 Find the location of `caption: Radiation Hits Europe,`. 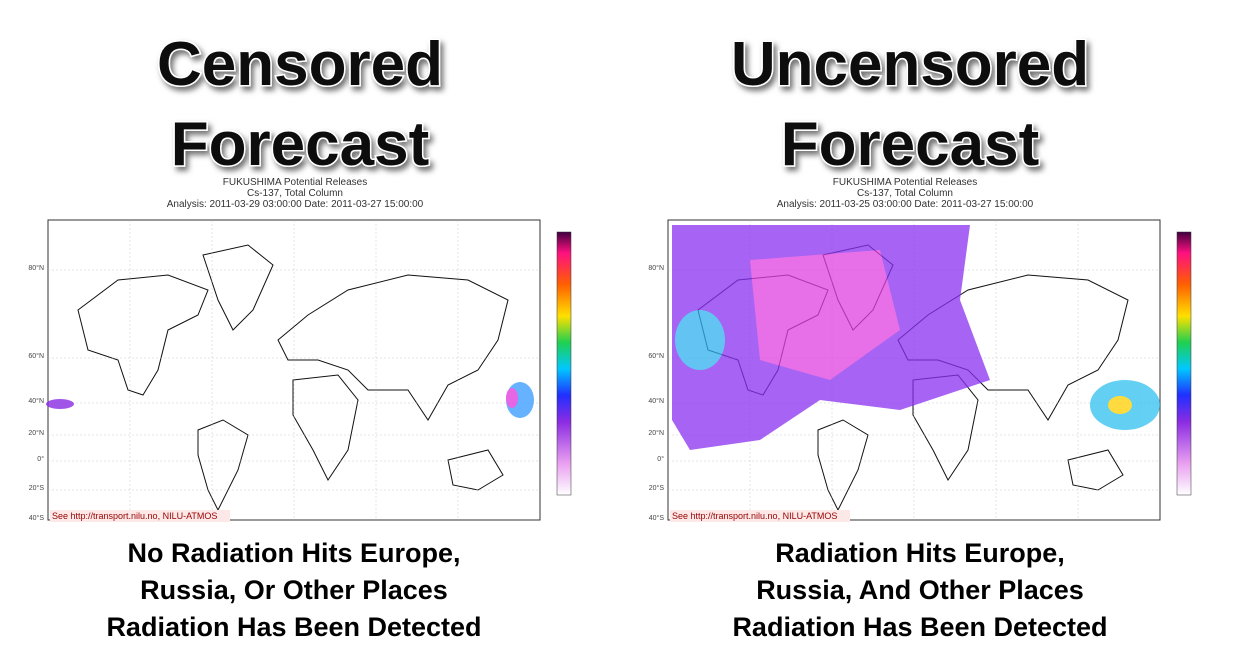

caption: Radiation Hits Europe, is located at coordinates (920, 553).